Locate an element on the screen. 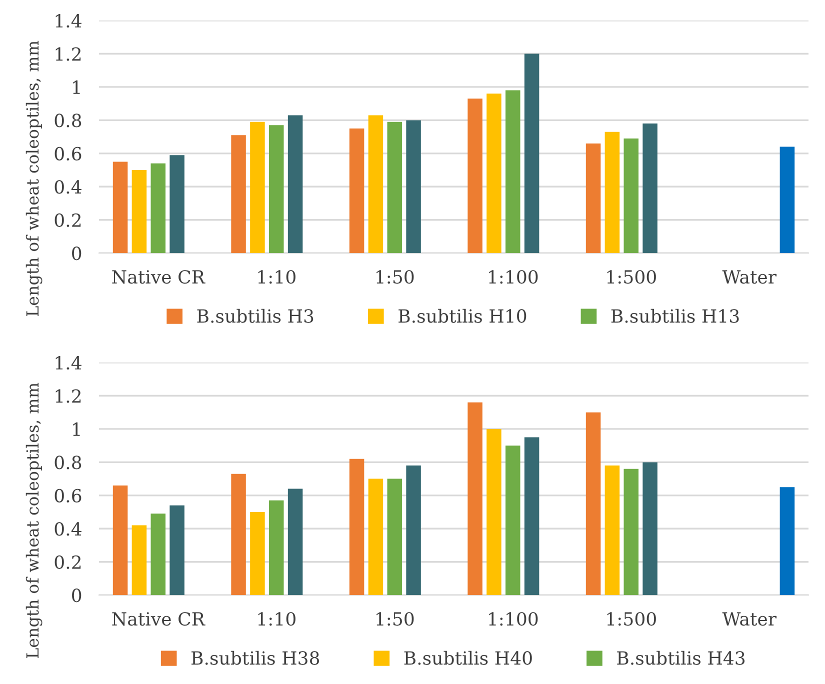  legend-label: B.subtilis H13 is located at coordinates (675, 315).